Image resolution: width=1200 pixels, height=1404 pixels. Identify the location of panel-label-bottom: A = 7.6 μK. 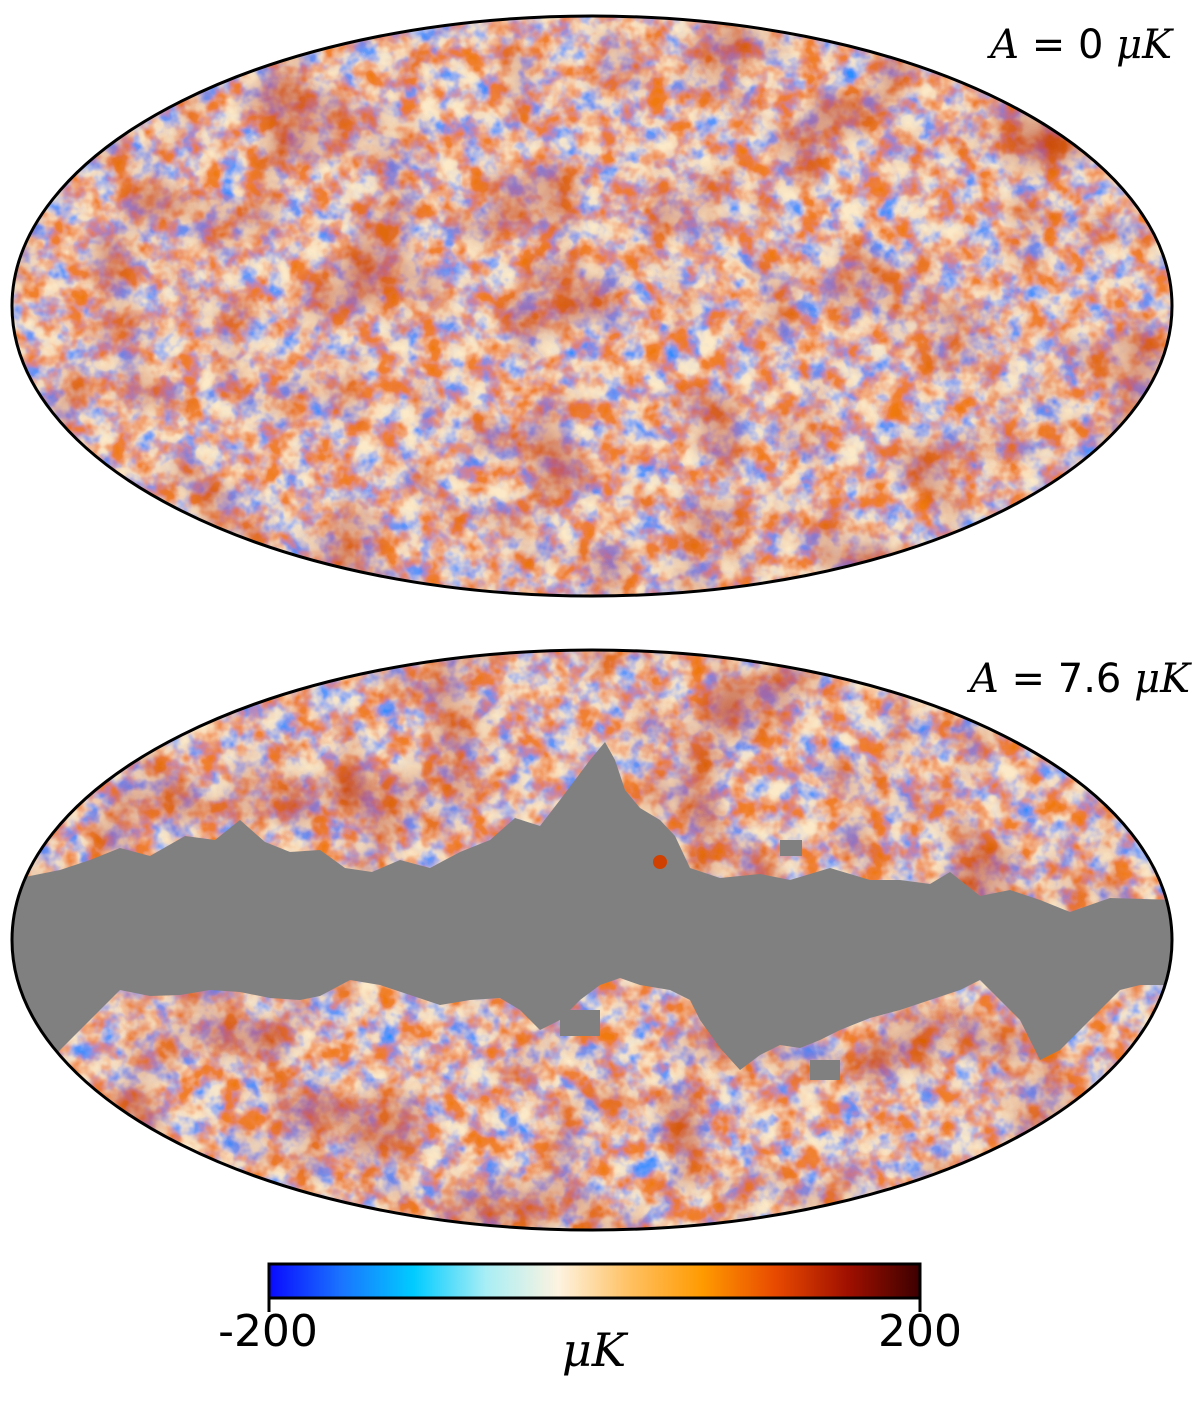
(1079, 679).